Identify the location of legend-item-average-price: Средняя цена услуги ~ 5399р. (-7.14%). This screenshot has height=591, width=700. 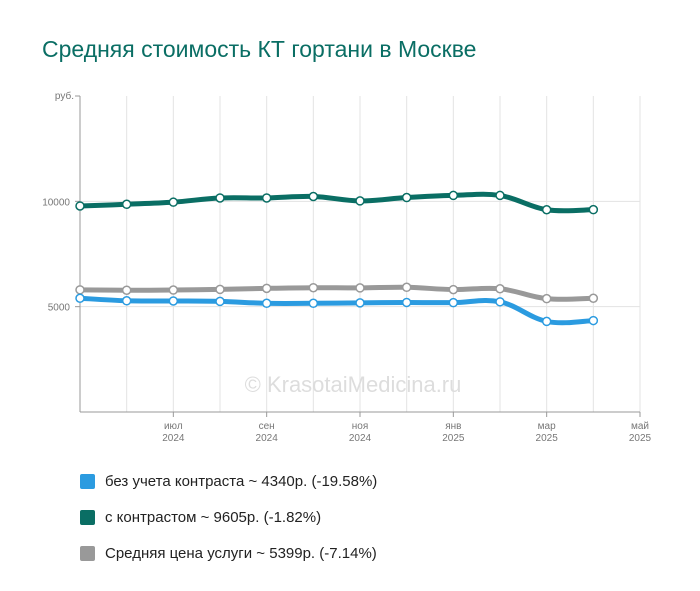
(228, 553).